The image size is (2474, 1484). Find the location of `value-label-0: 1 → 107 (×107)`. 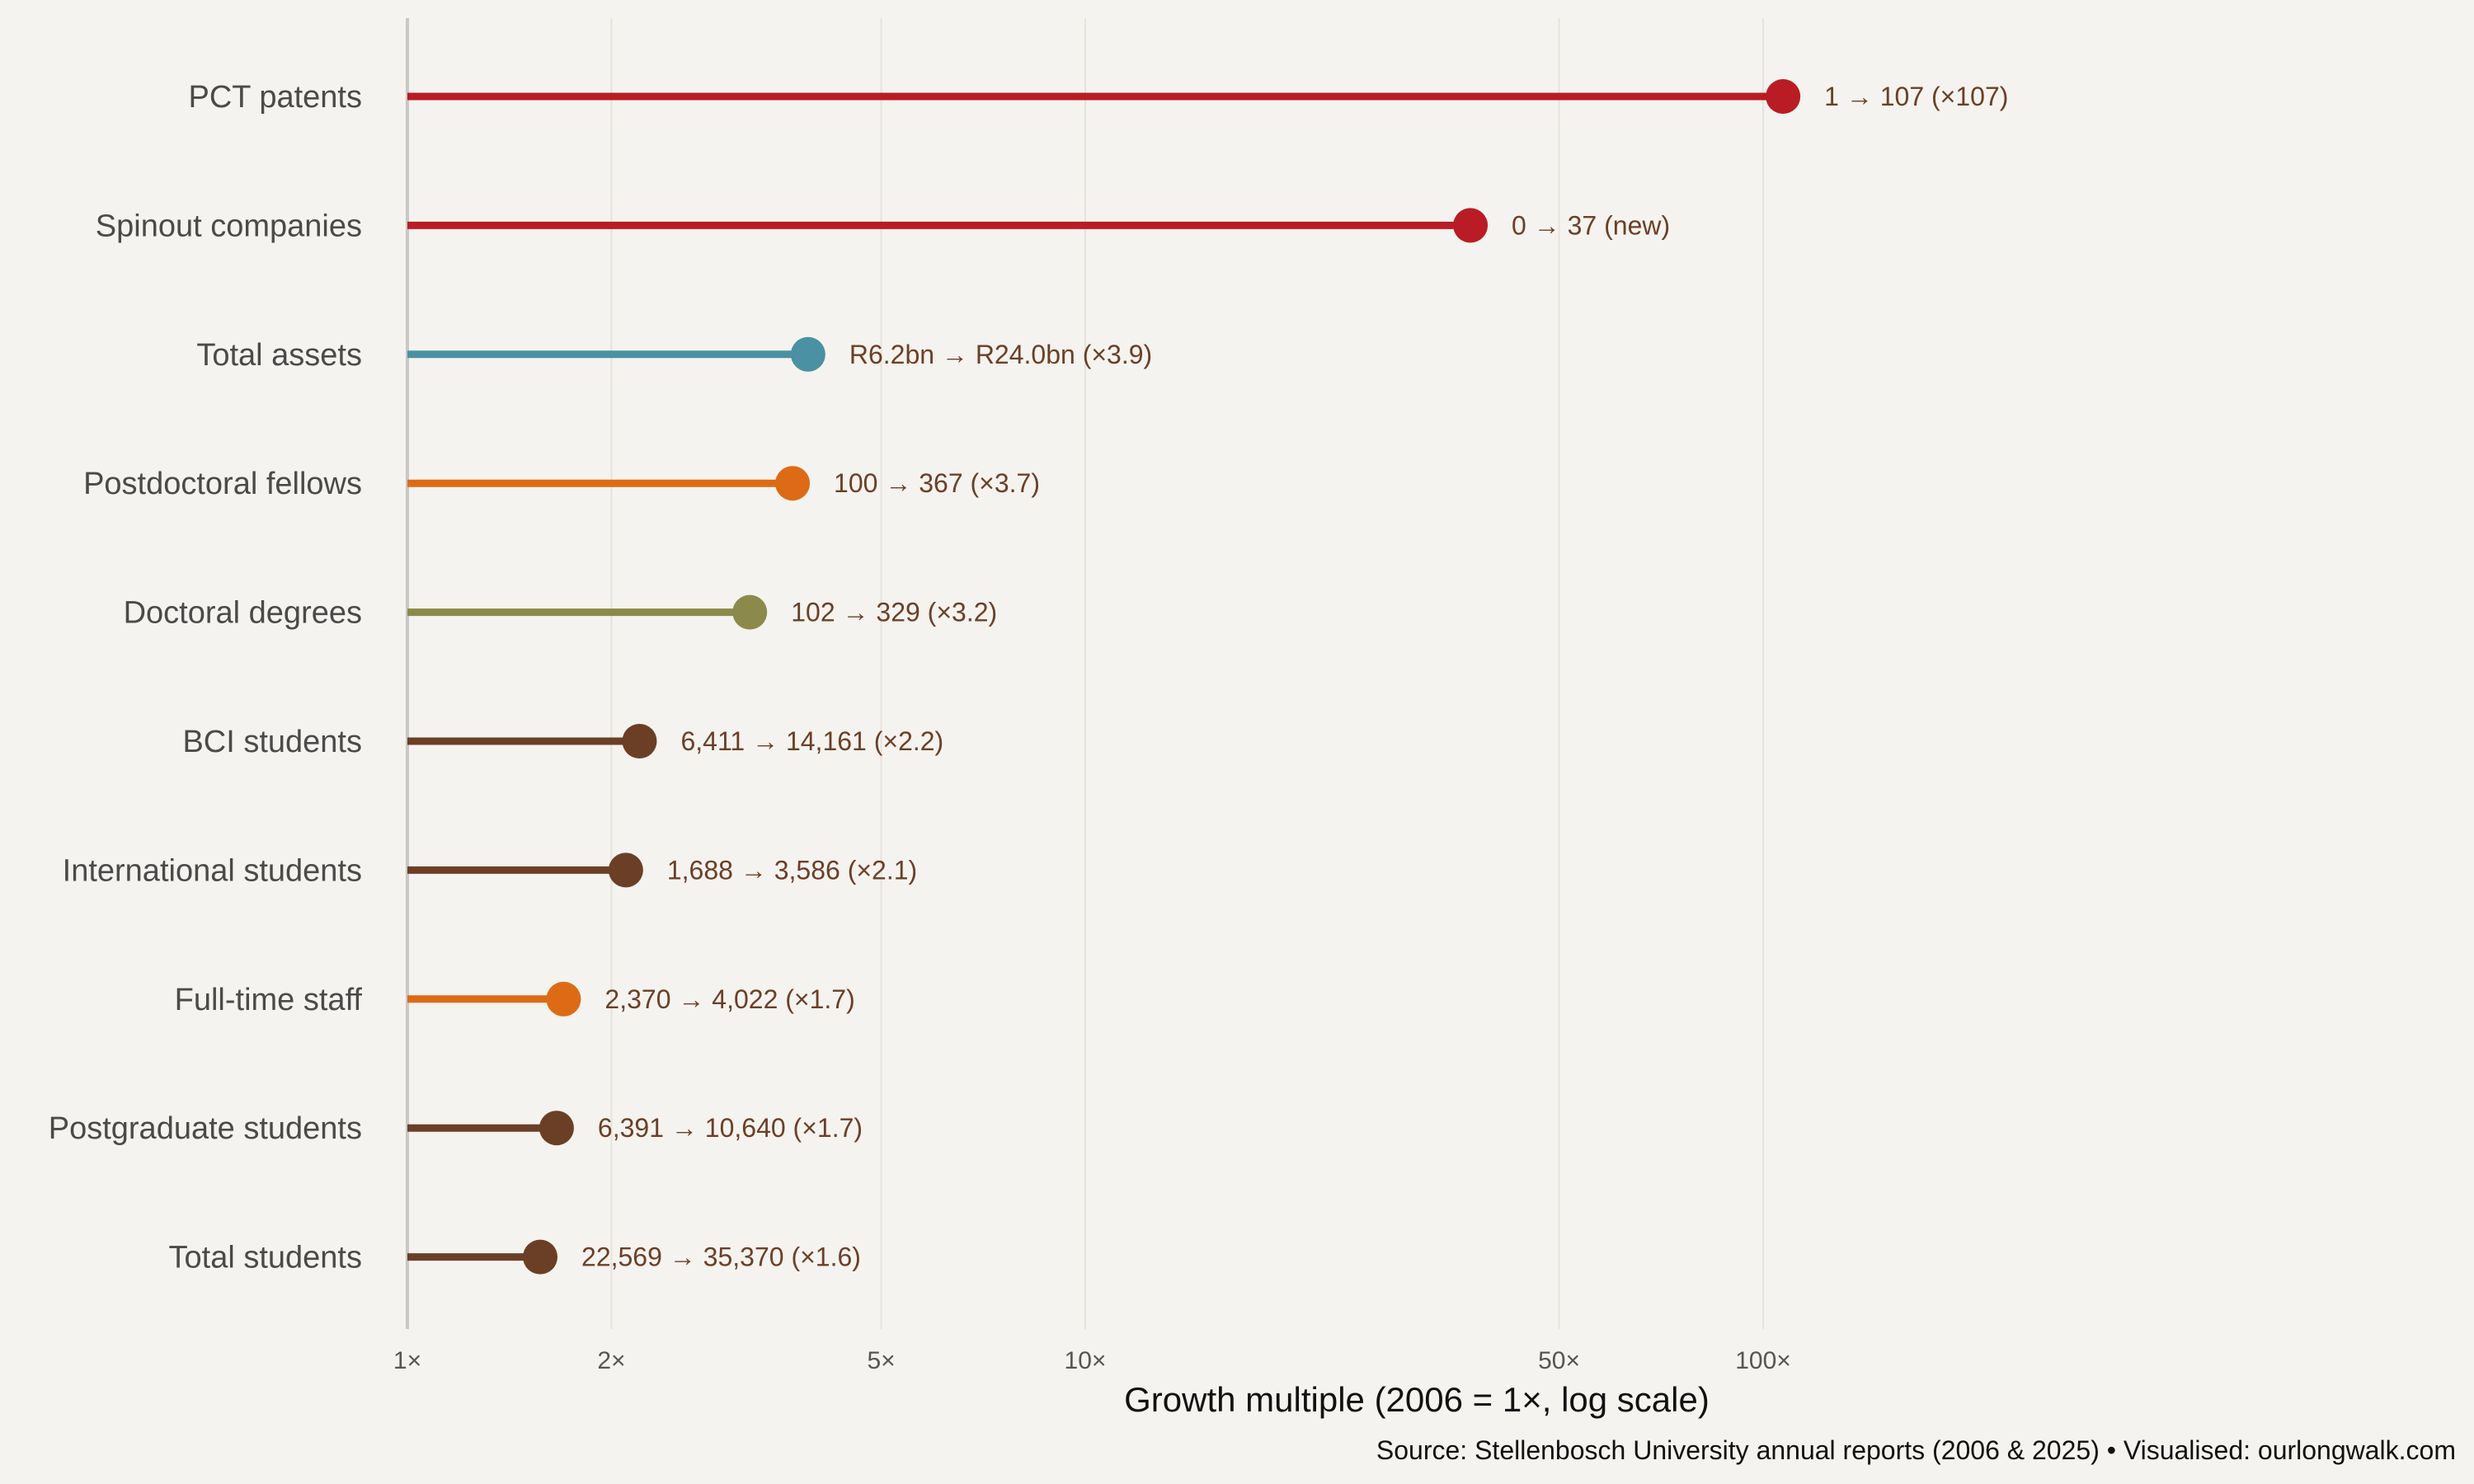

value-label-0: 1 → 107 (×107) is located at coordinates (1916, 96).